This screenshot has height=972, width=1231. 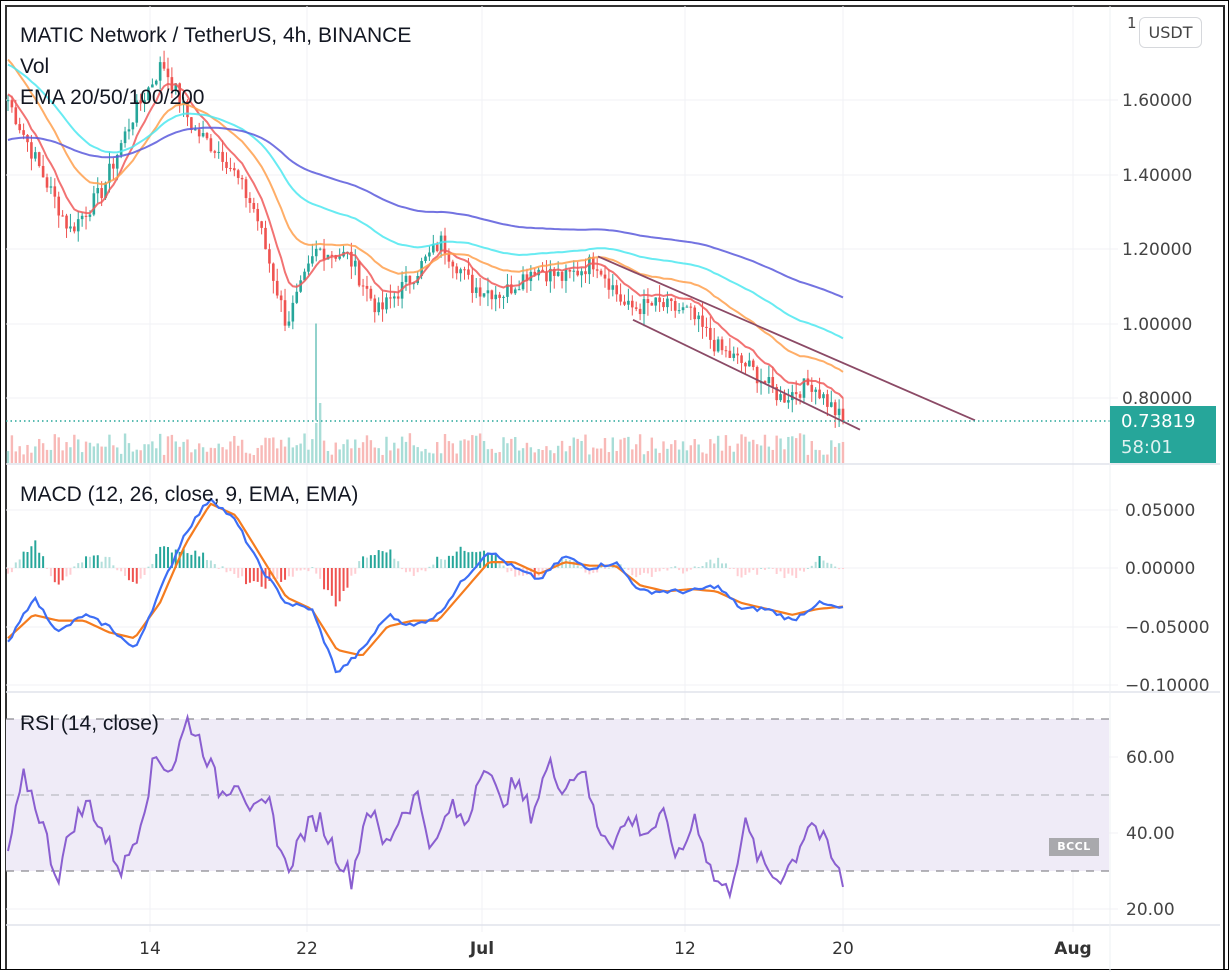 What do you see at coordinates (307, 949) in the screenshot?
I see `time-tick: 22` at bounding box center [307, 949].